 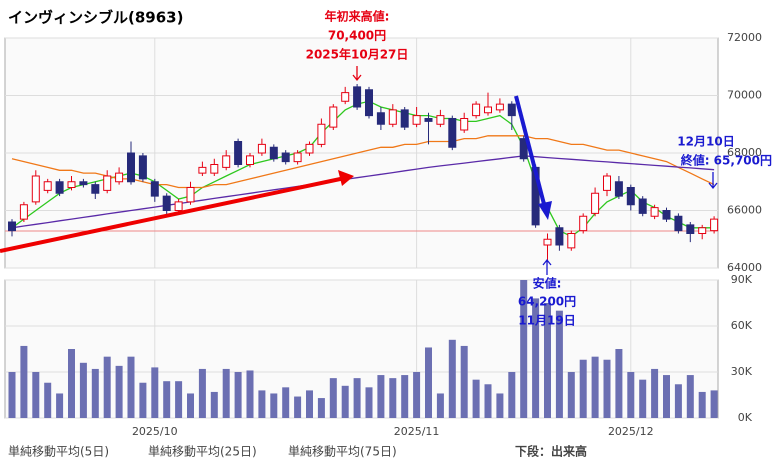 I want to click on y-tick-label: 68000, so click(x=744, y=152).